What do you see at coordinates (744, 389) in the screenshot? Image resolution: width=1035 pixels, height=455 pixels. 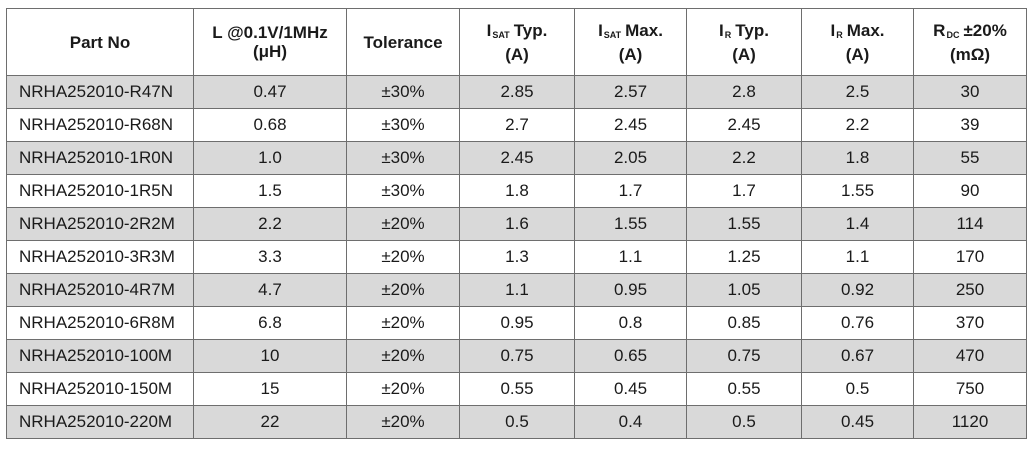 I see `cell-ir-typ: 0.55` at bounding box center [744, 389].